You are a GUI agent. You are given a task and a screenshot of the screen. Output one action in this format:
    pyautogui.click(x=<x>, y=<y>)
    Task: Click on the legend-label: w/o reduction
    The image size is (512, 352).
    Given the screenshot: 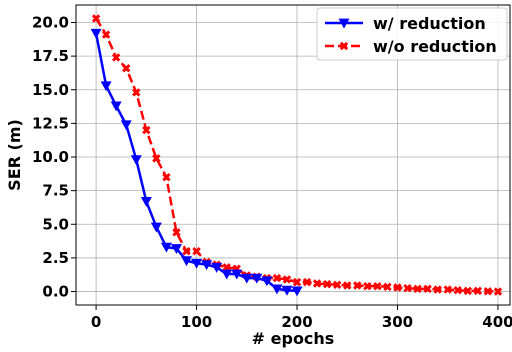 What is the action you would take?
    pyautogui.click(x=435, y=46)
    